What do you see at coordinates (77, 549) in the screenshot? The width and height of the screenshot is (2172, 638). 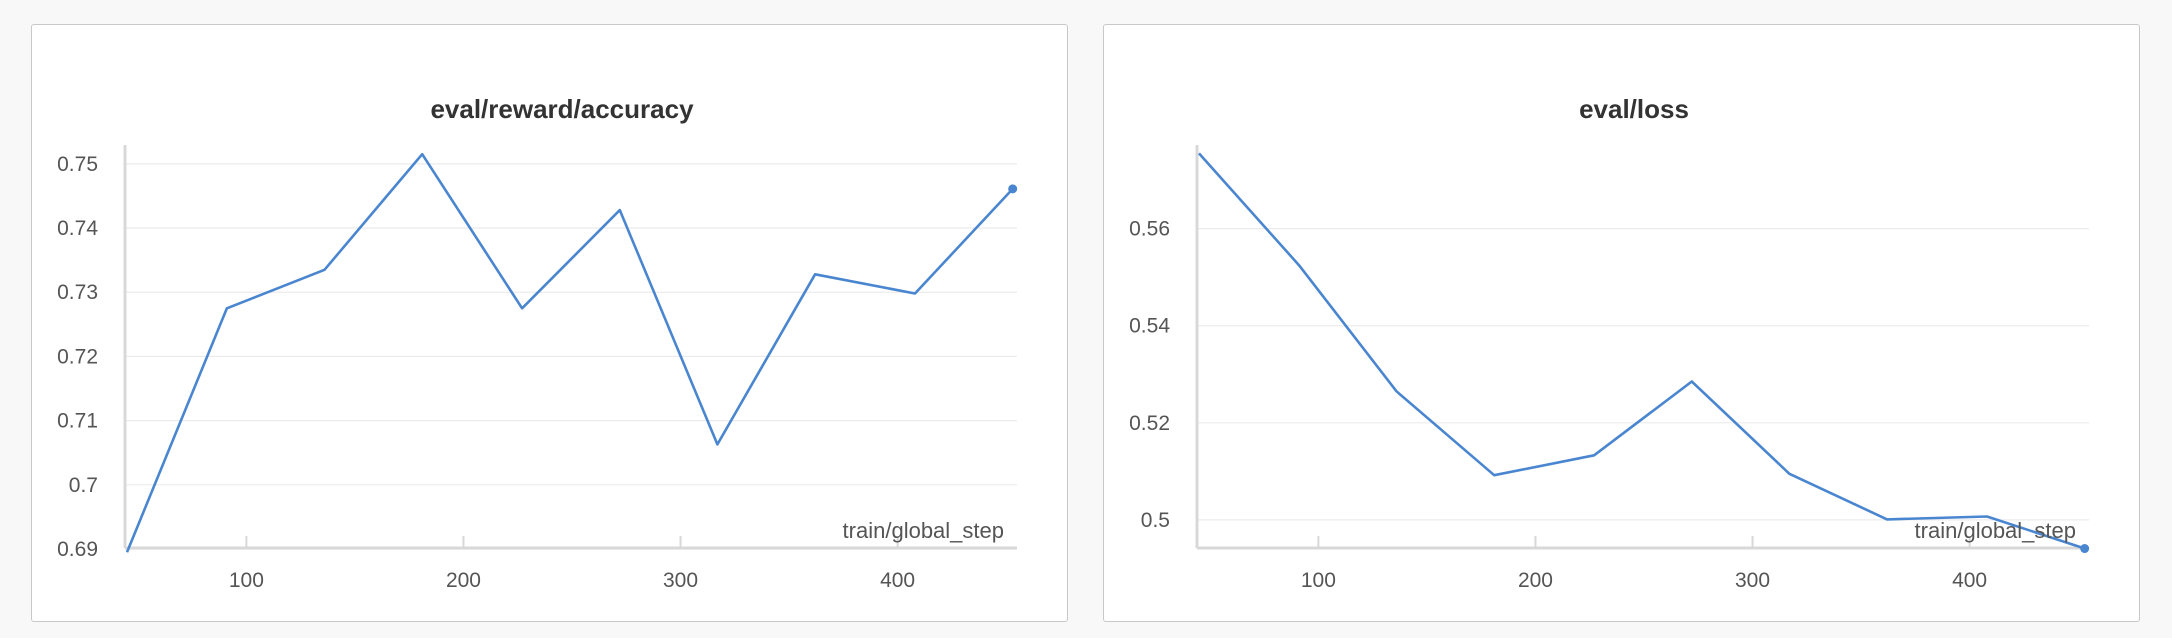 I see `y-tick-label: 0.69` at bounding box center [77, 549].